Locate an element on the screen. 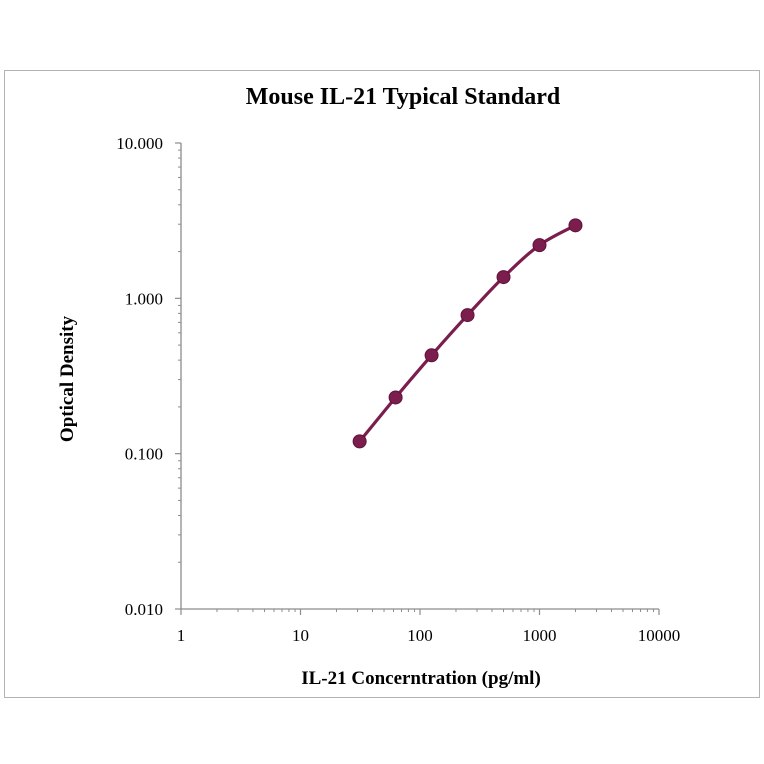 This screenshot has width=764, height=764. series-layer is located at coordinates (467, 333).